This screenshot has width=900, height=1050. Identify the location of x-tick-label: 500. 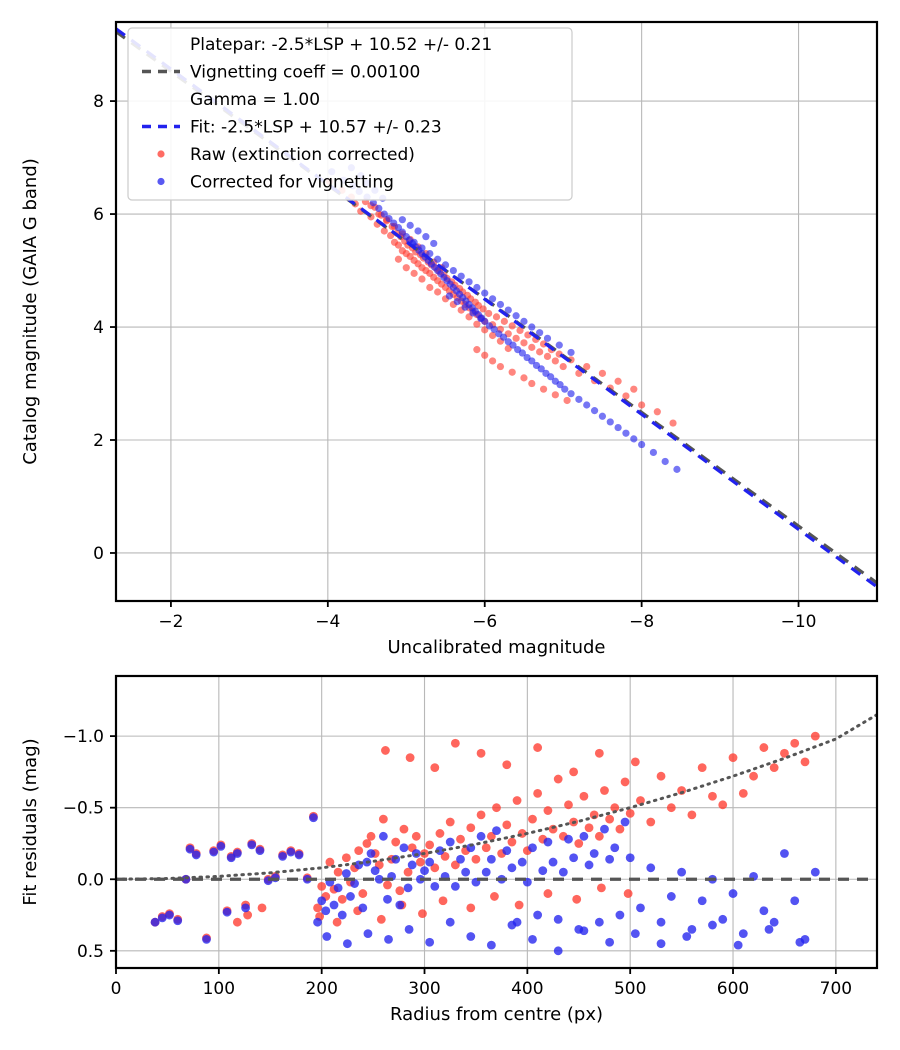
(630, 989).